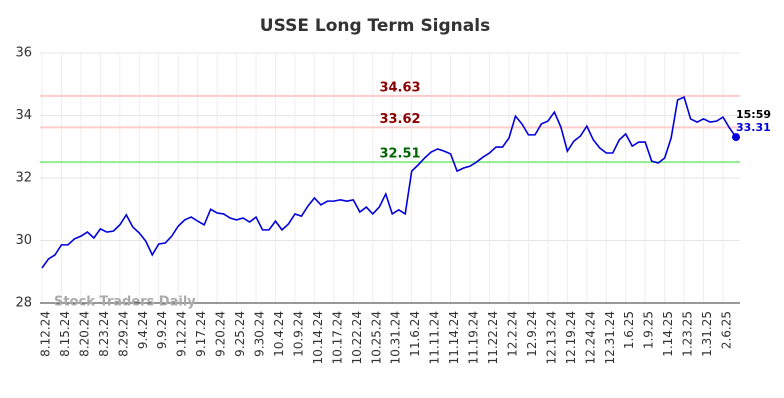  Describe the element at coordinates (23, 303) in the screenshot. I see `y-tick-label: 28` at that location.